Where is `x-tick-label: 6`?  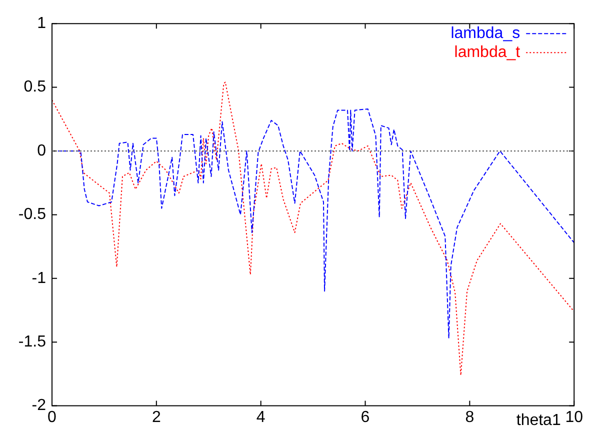 x-tick-label: 6 is located at coordinates (365, 417).